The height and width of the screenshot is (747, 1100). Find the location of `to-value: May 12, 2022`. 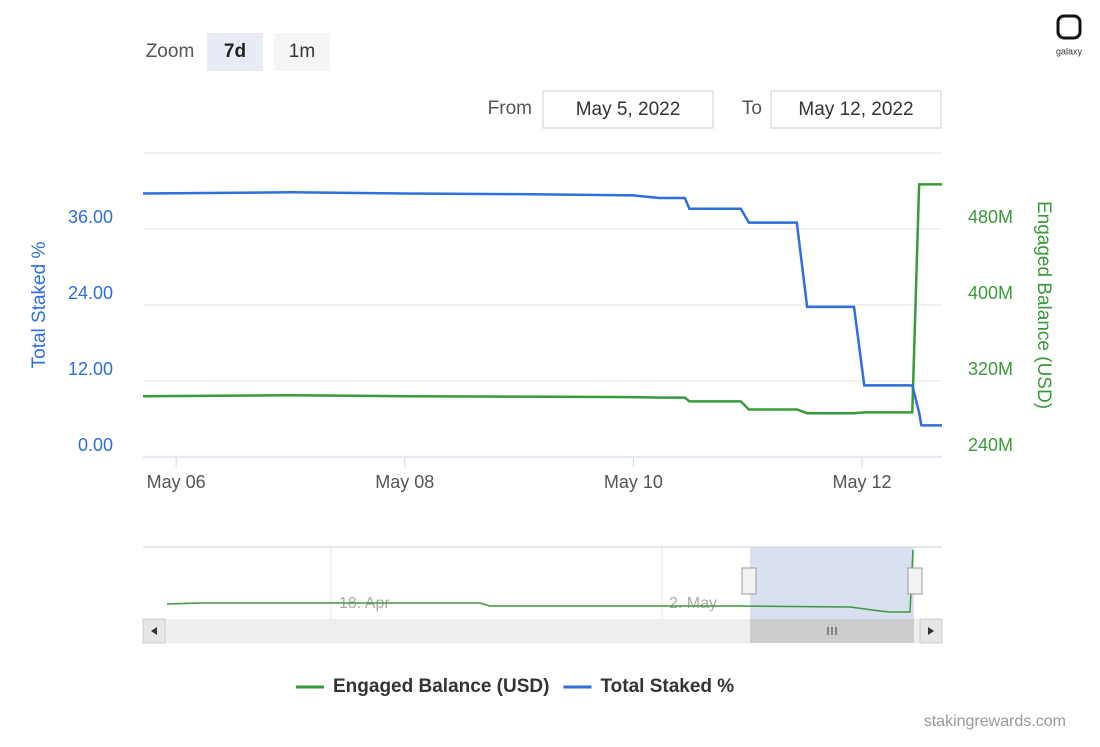

to-value: May 12, 2022 is located at coordinates (855, 109).